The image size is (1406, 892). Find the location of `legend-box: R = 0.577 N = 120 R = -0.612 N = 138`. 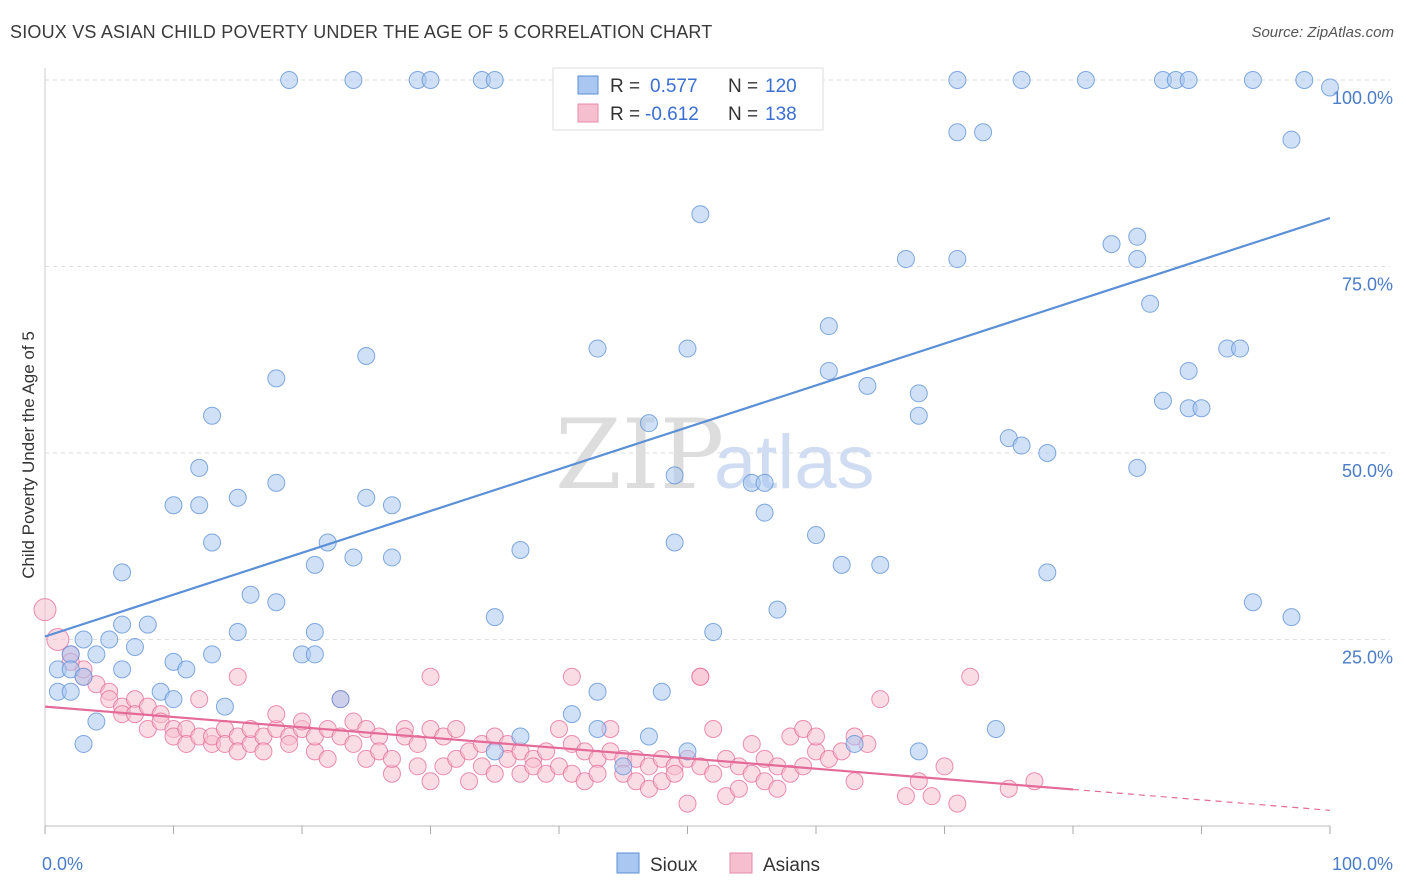

legend-box: R = 0.577 N = 120 R = -0.612 N = 138 is located at coordinates (688, 99).